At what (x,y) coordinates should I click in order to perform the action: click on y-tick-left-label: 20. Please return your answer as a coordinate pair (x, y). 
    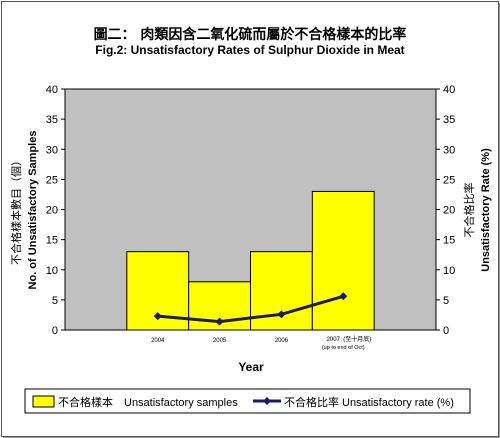
    Looking at the image, I should click on (52, 211).